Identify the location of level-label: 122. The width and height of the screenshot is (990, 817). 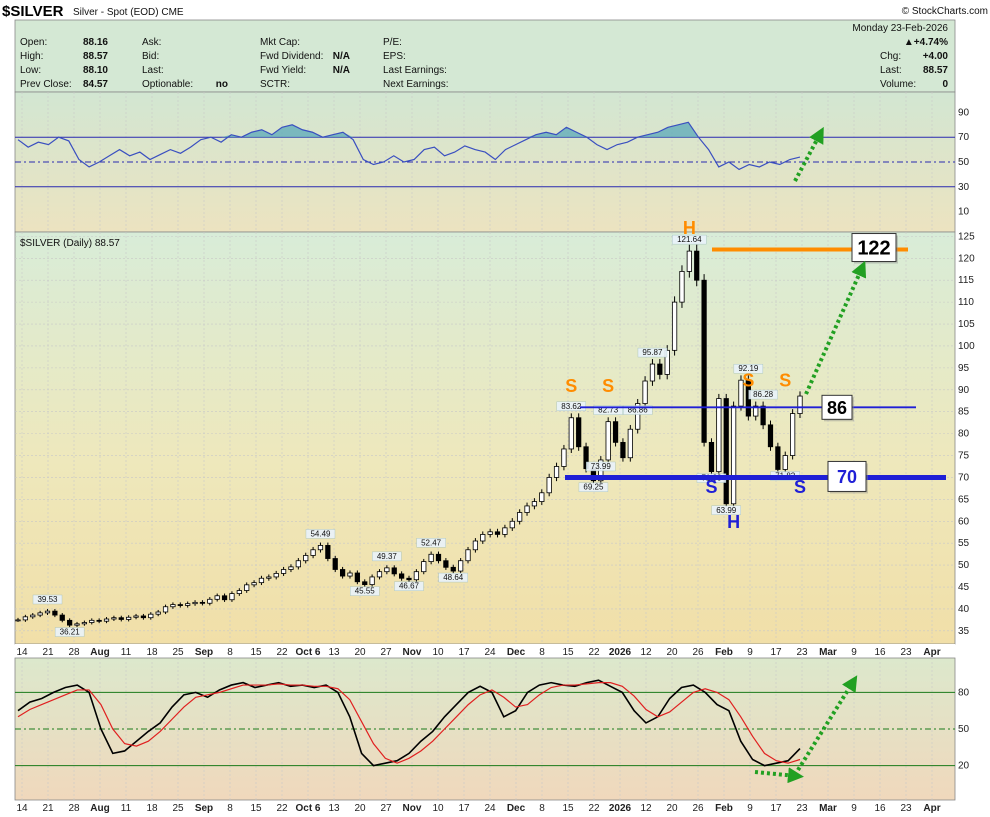
(873, 249).